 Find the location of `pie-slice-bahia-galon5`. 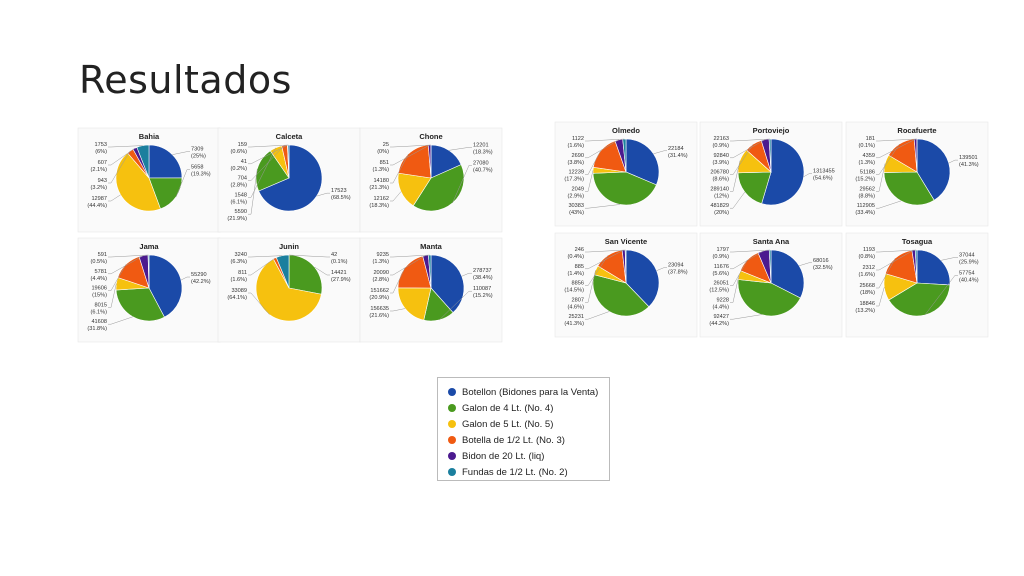

pie-slice-bahia-galon5 is located at coordinates (138, 182).